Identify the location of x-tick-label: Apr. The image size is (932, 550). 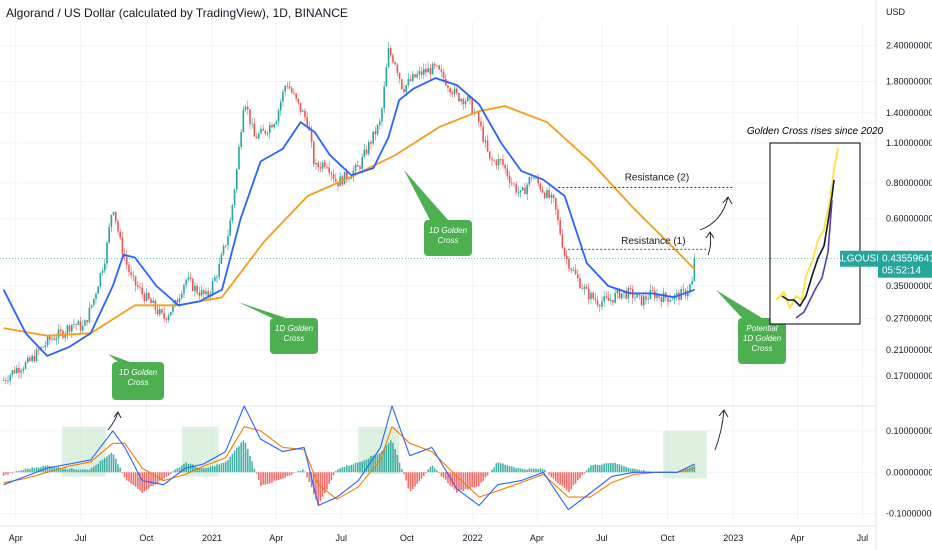
(276, 538).